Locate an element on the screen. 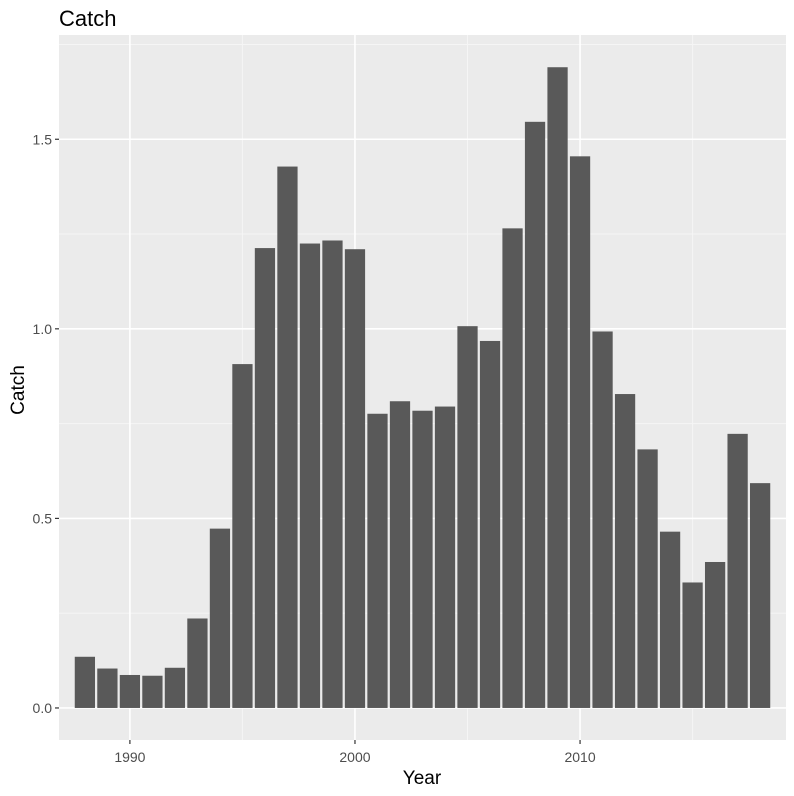  y-tick-label: 1.5 is located at coordinates (43, 139).